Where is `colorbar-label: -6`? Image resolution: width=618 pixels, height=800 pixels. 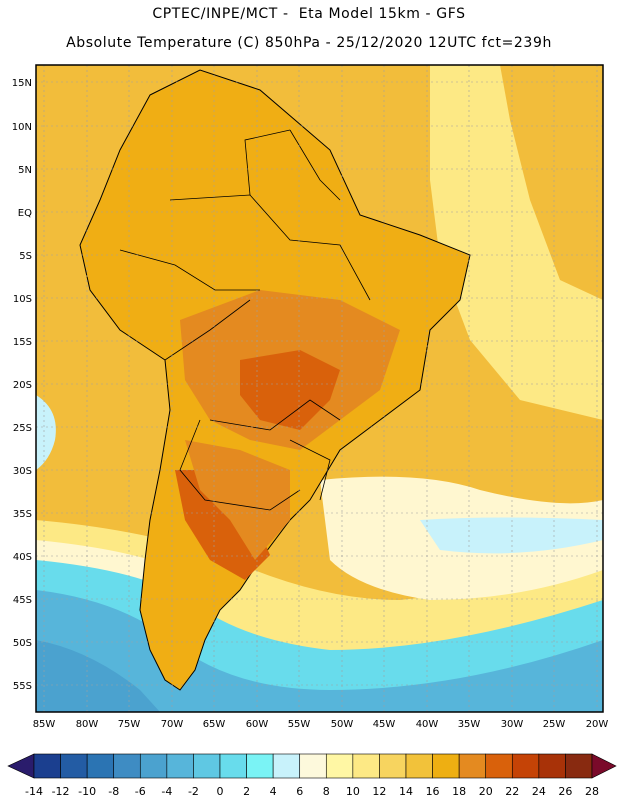
colorbar-label: -6 is located at coordinates (140, 791).